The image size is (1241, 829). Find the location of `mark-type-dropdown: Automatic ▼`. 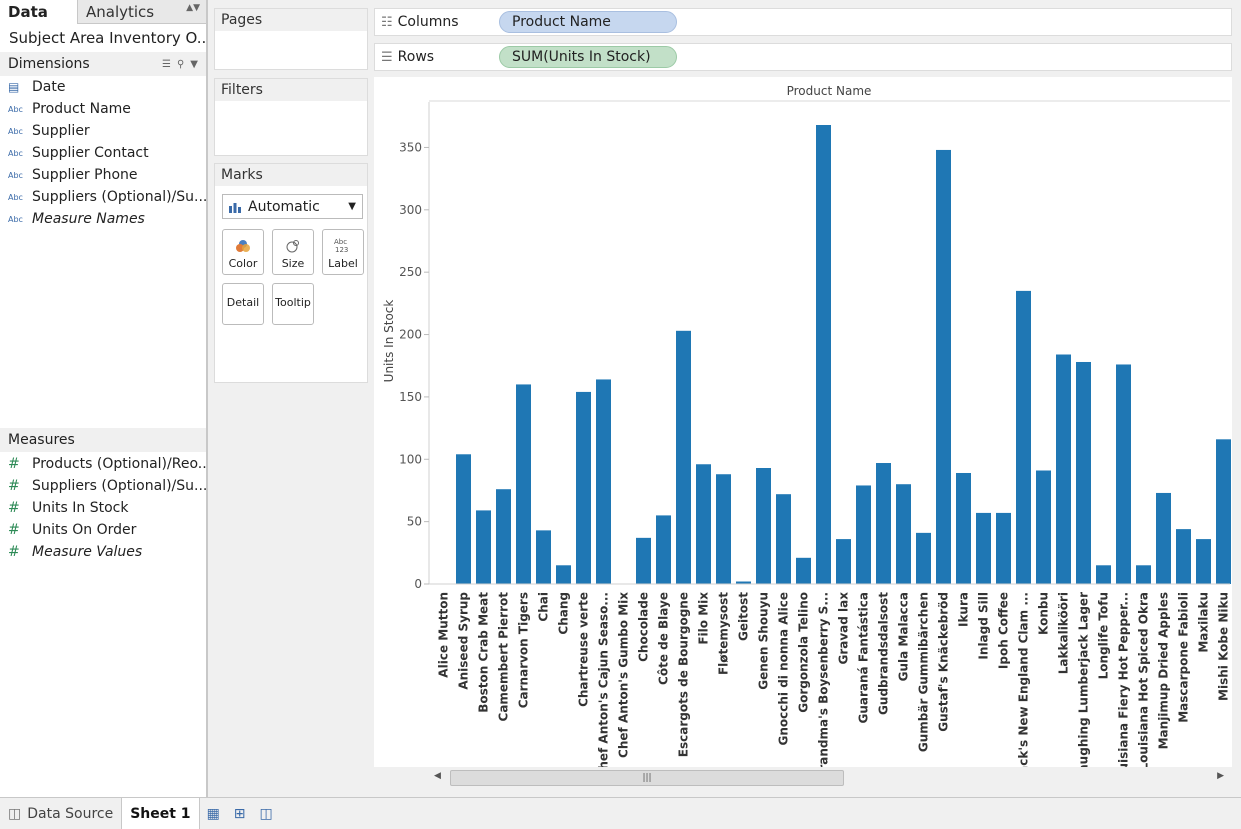

mark-type-dropdown: Automatic ▼ is located at coordinates (292, 206).